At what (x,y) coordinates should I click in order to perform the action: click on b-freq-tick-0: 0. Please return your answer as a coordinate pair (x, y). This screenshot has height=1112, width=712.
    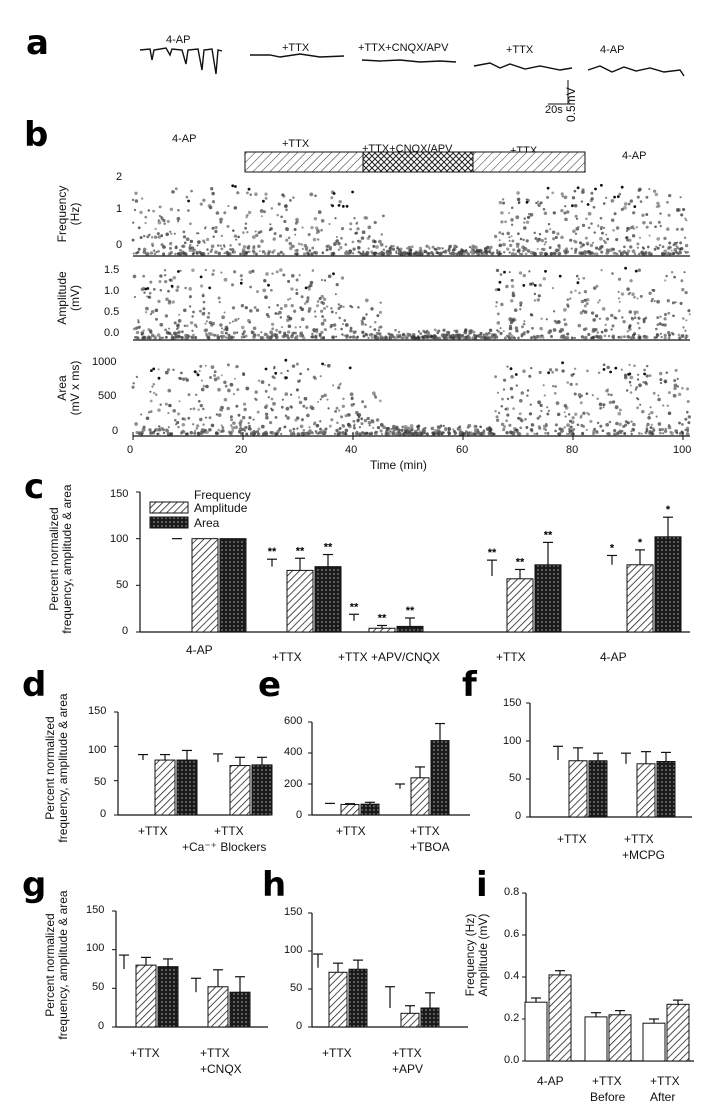
    Looking at the image, I should click on (119, 245).